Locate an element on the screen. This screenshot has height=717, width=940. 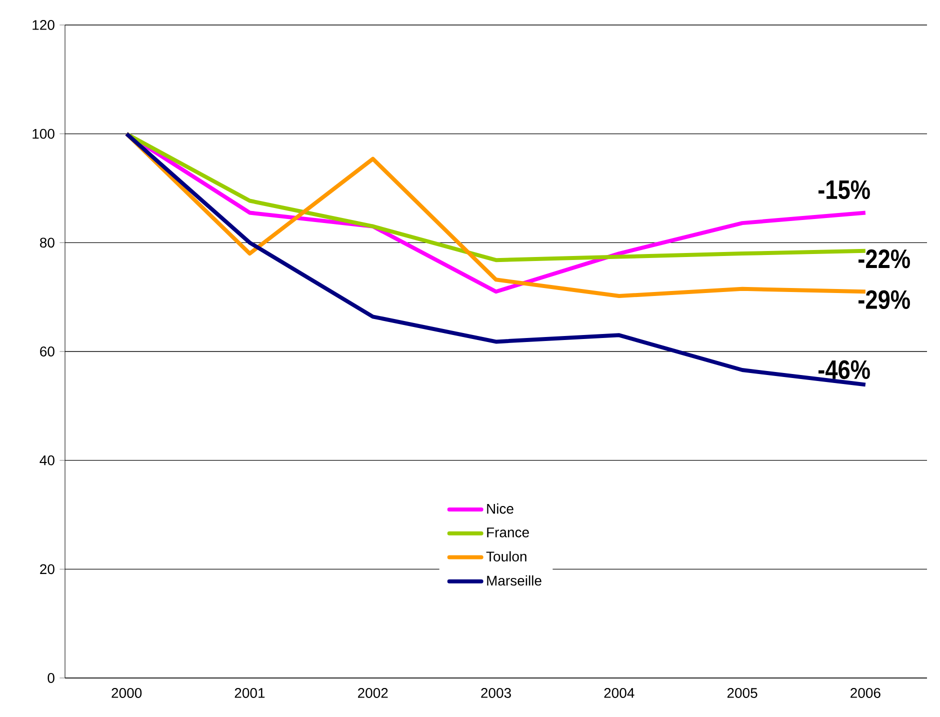
y-tick-label: 60 is located at coordinates (47, 351).